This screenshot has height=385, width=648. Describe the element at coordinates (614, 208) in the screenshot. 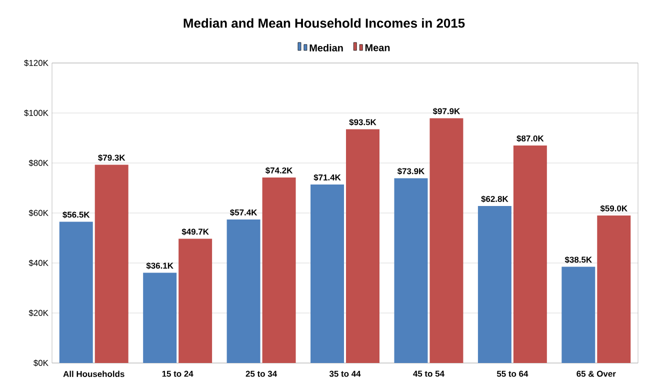

I see `data-label: $59.0K` at that location.